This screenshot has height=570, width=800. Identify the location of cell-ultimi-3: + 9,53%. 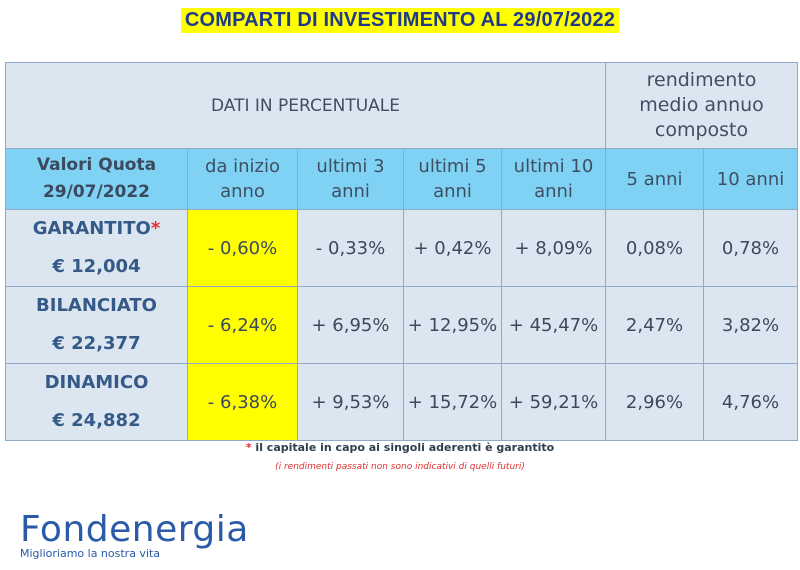
(350, 402).